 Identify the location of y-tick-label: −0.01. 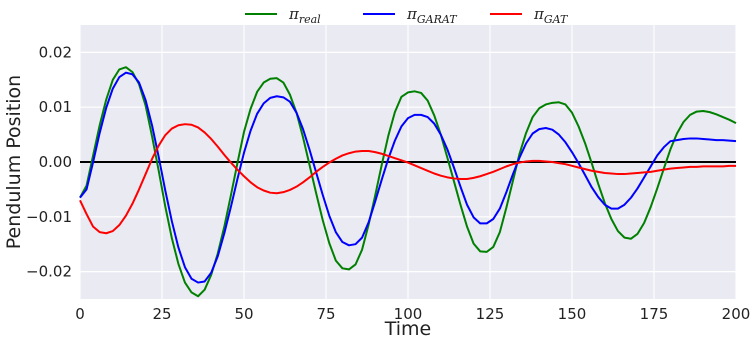
(49, 217).